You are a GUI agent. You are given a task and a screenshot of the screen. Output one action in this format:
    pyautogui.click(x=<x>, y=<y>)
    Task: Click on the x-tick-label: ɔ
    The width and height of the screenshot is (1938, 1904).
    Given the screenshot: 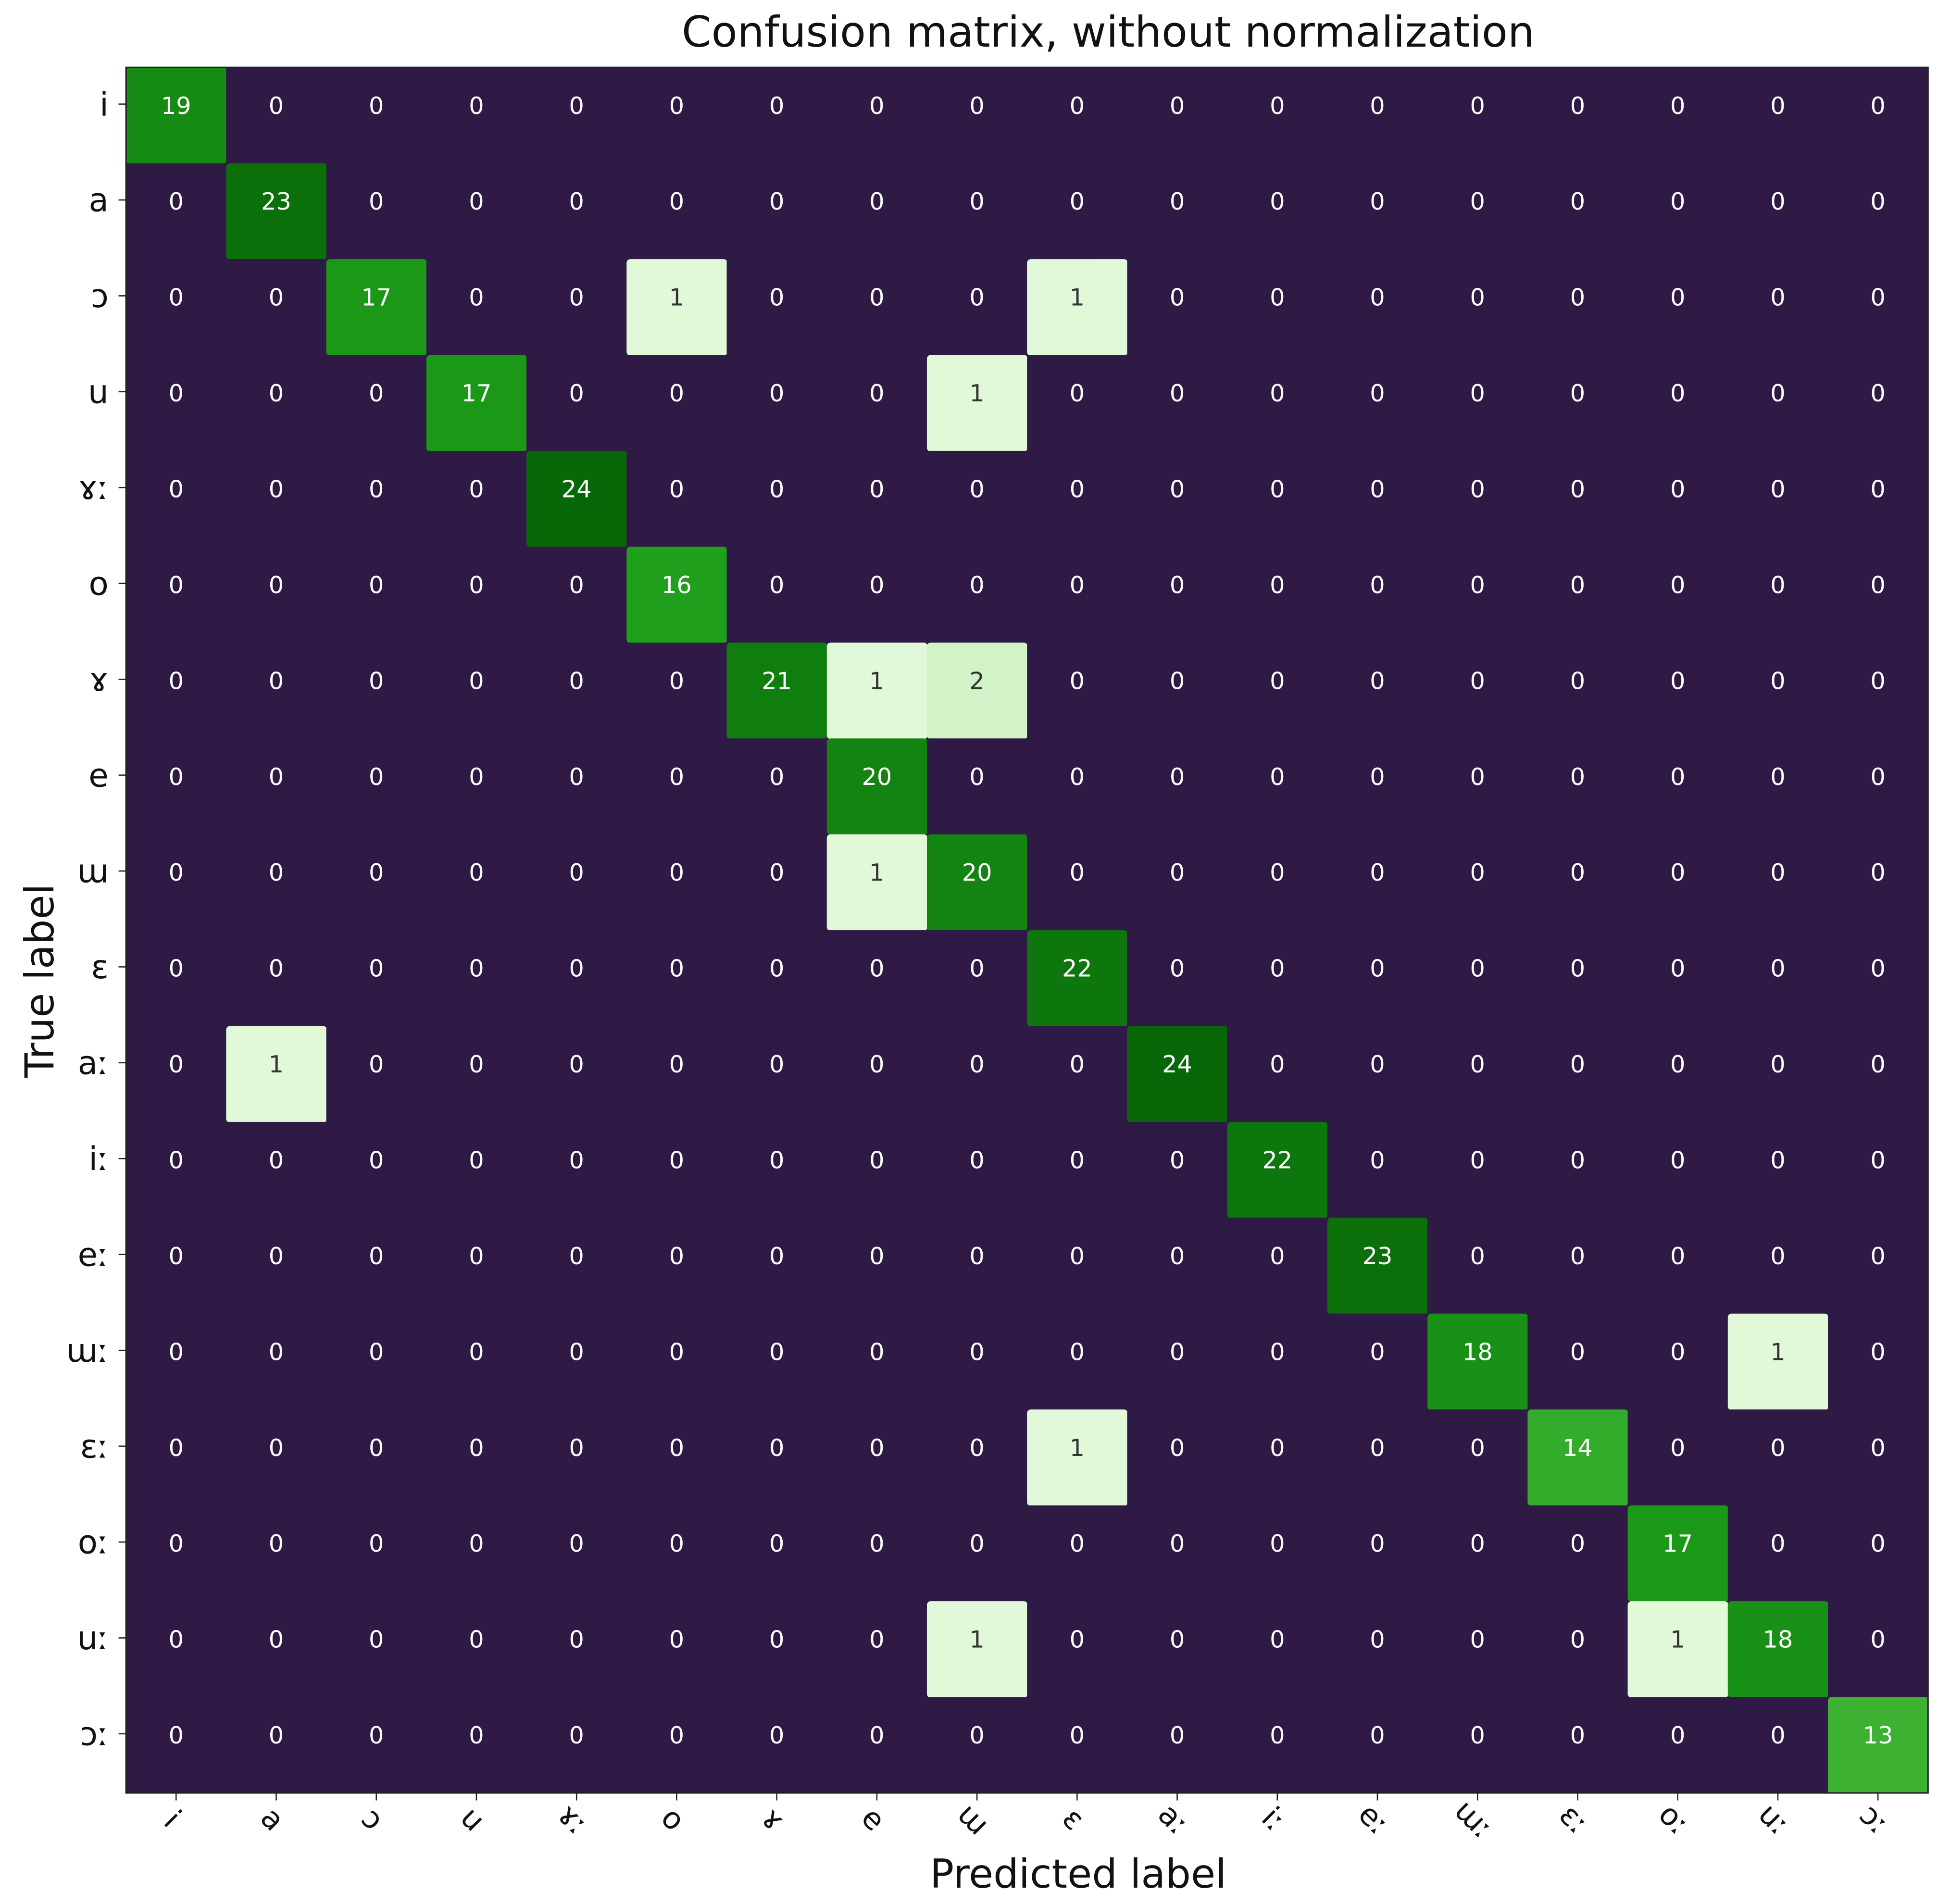 What is the action you would take?
    pyautogui.click(x=373, y=1819)
    